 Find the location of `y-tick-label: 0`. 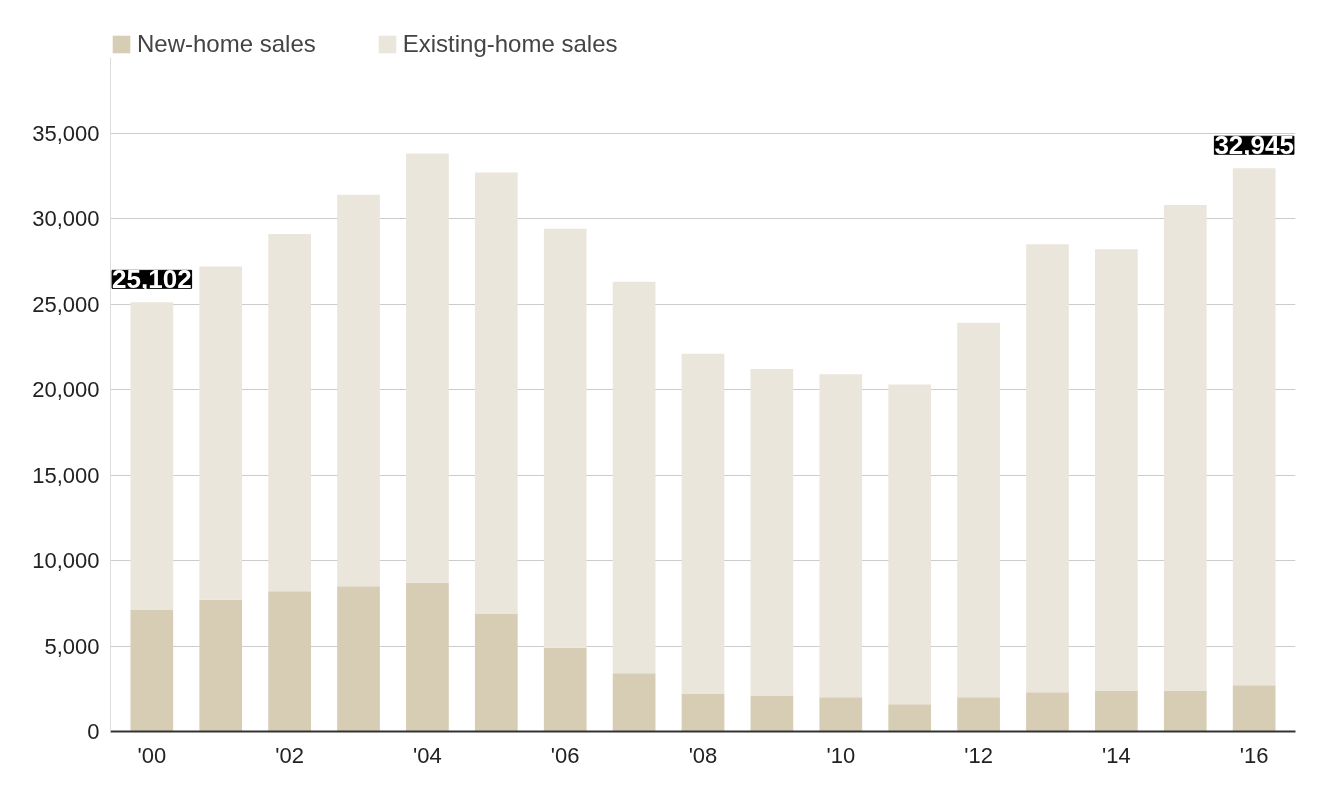

y-tick-label: 0 is located at coordinates (93, 731).